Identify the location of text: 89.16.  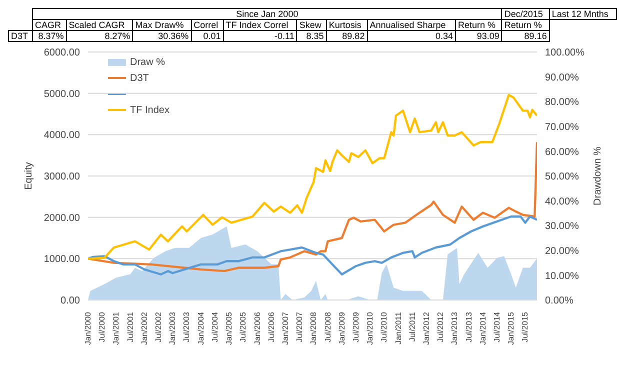
(526, 36).